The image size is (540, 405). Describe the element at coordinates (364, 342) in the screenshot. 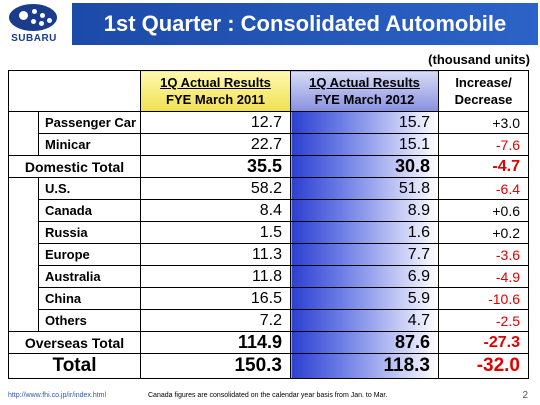

I see `value-2012: 87.6` at that location.